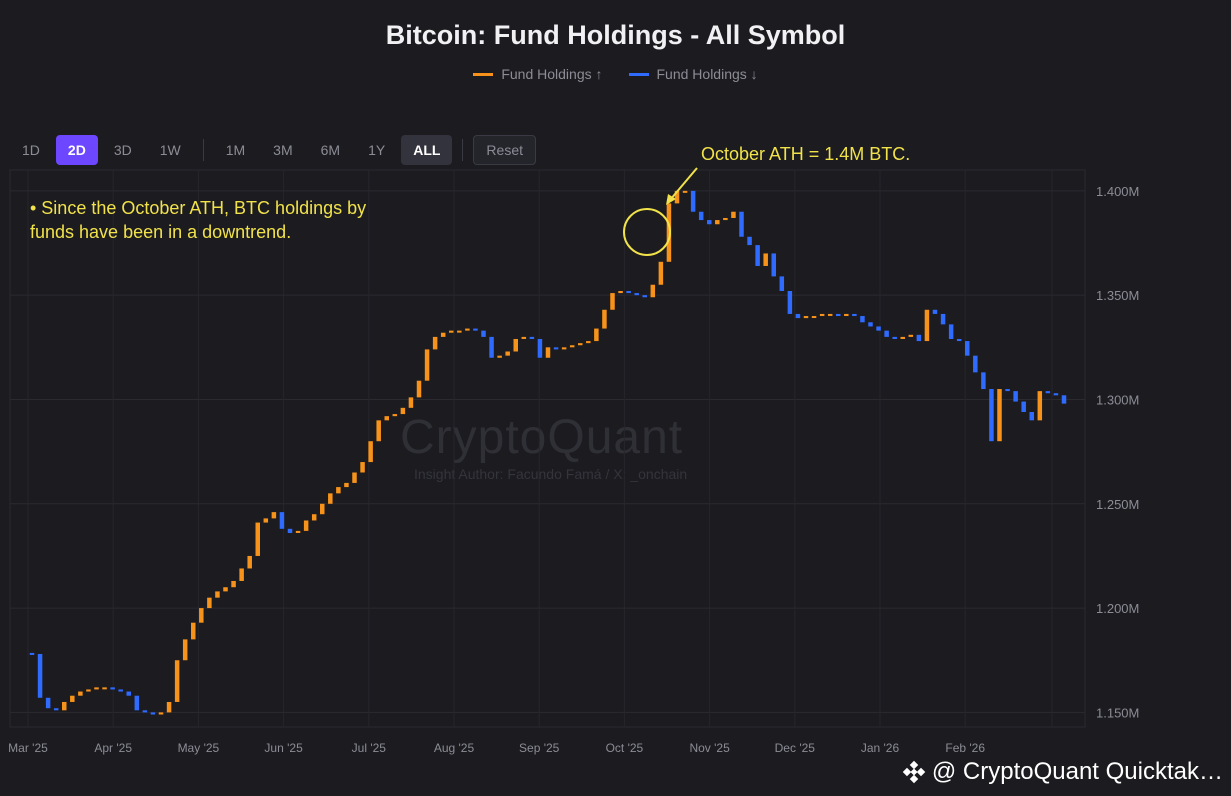 The height and width of the screenshot is (796, 1231). What do you see at coordinates (1117, 295) in the screenshot?
I see `y-tick-label: 1.350M` at bounding box center [1117, 295].